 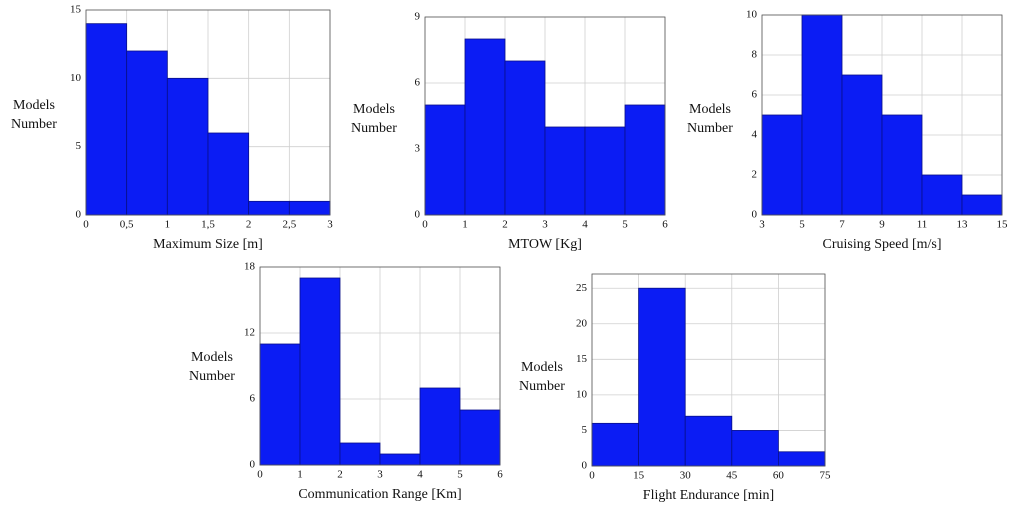 What do you see at coordinates (418, 149) in the screenshot?
I see `y-tick-label: 3` at bounding box center [418, 149].